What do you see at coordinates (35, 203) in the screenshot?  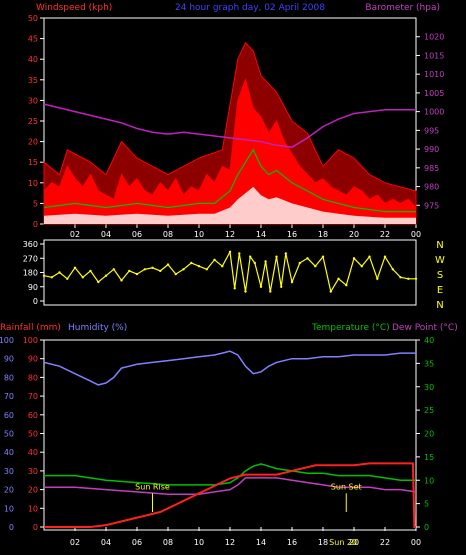 I see `wind-y-tick-label: 5` at bounding box center [35, 203].